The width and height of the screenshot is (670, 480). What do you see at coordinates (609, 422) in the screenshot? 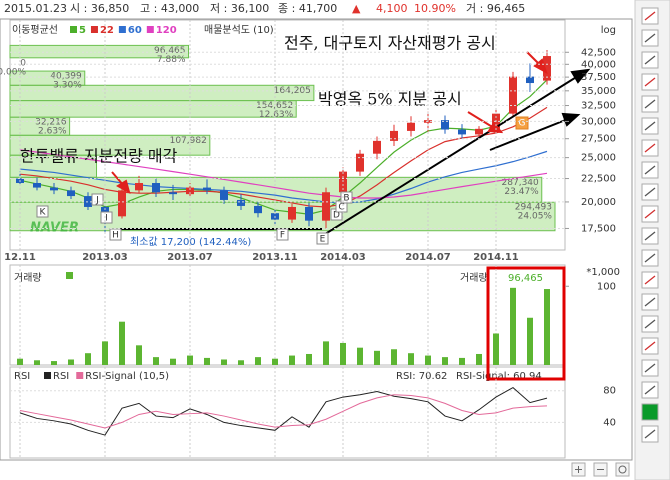
I see `y-tick-label: 40` at bounding box center [609, 422].